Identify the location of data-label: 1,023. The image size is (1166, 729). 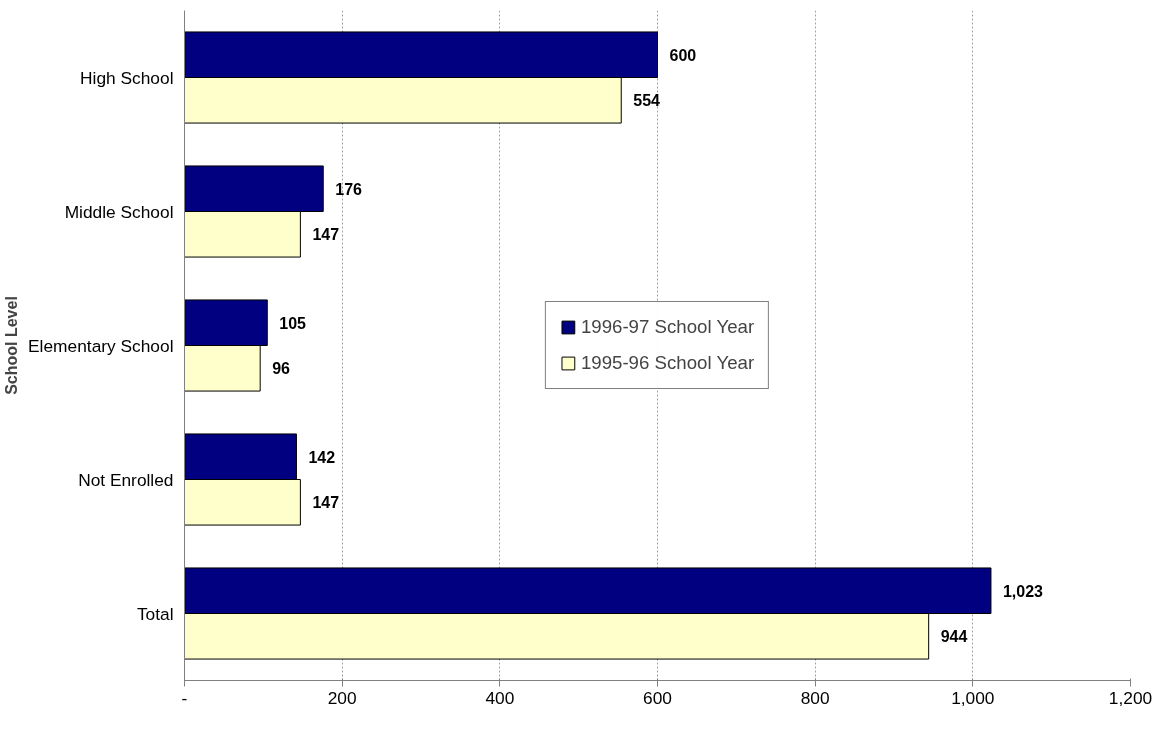
(1023, 591).